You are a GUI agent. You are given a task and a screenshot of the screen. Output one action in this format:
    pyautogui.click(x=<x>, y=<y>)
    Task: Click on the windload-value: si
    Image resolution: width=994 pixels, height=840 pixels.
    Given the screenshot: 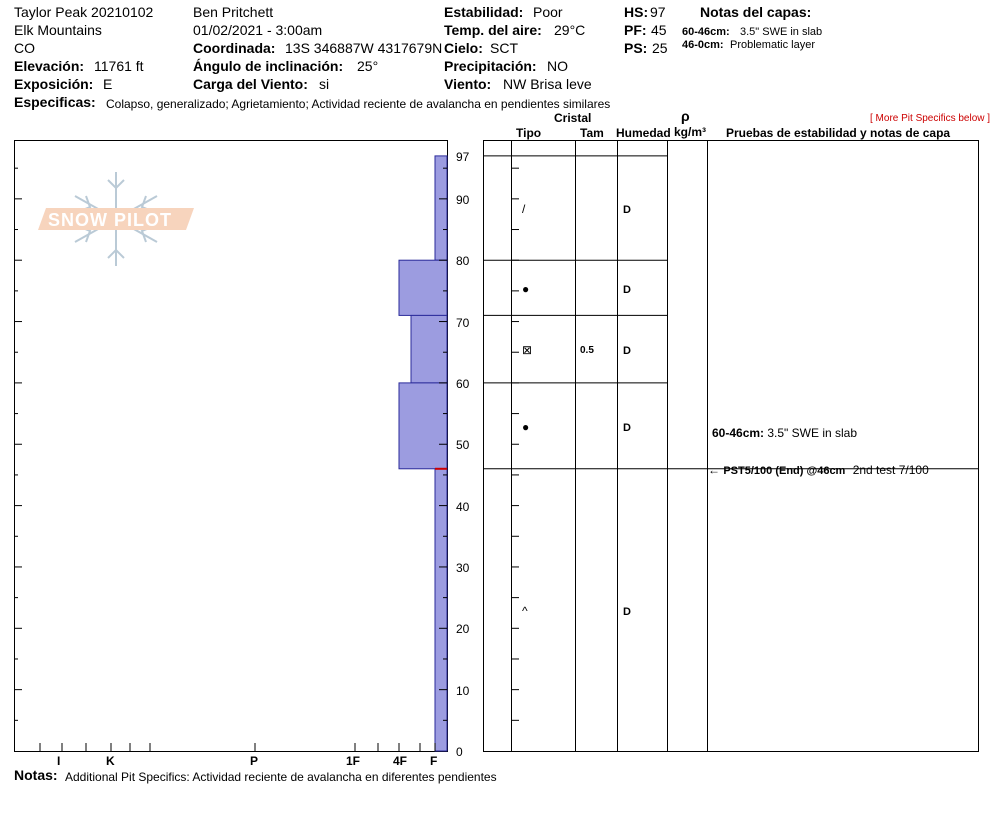 What is the action you would take?
    pyautogui.click(x=324, y=84)
    